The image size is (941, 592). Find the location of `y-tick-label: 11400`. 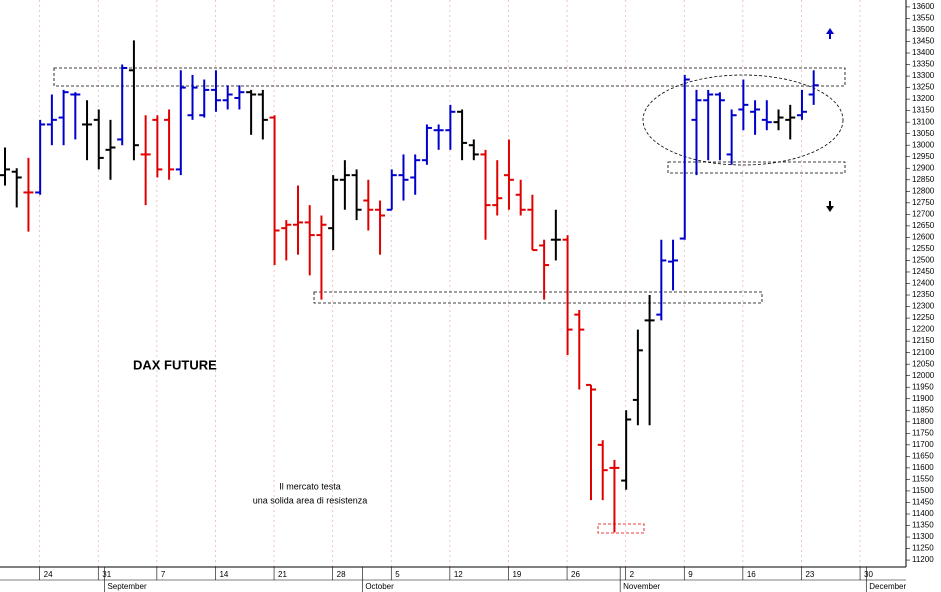

y-tick-label: 11400 is located at coordinates (923, 513).